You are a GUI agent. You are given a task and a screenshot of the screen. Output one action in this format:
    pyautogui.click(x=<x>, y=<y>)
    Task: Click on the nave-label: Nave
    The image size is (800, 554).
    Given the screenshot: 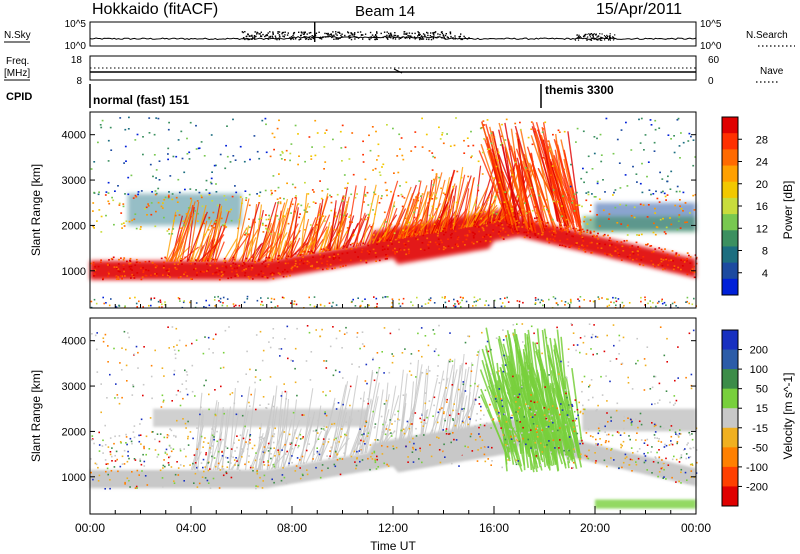 What is the action you would take?
    pyautogui.click(x=772, y=71)
    